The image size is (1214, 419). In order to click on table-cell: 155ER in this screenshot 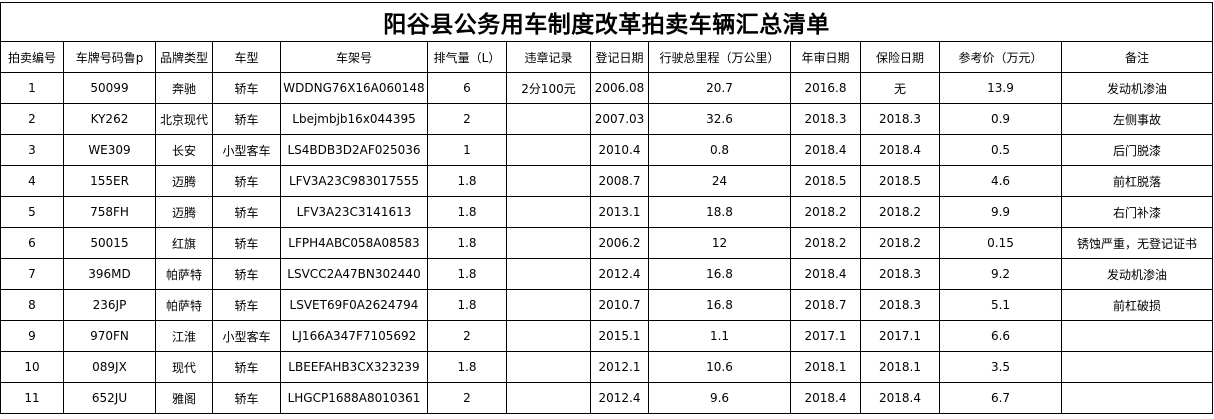, I will do `click(109, 181)`.